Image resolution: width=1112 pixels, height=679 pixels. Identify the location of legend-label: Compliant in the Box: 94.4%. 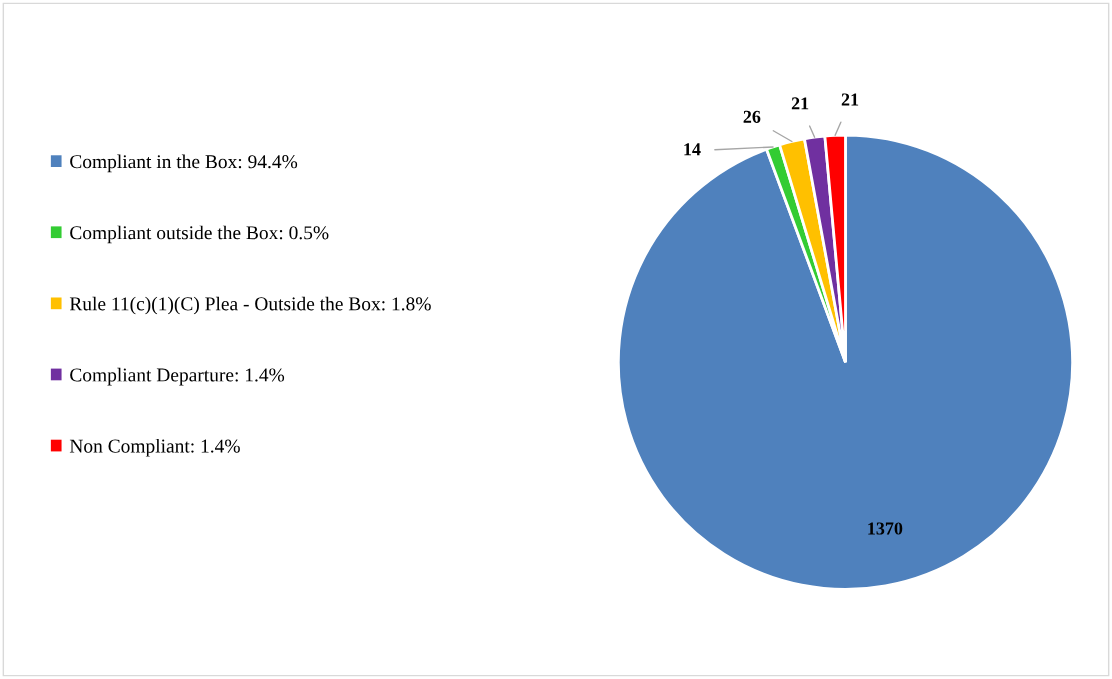
(184, 163).